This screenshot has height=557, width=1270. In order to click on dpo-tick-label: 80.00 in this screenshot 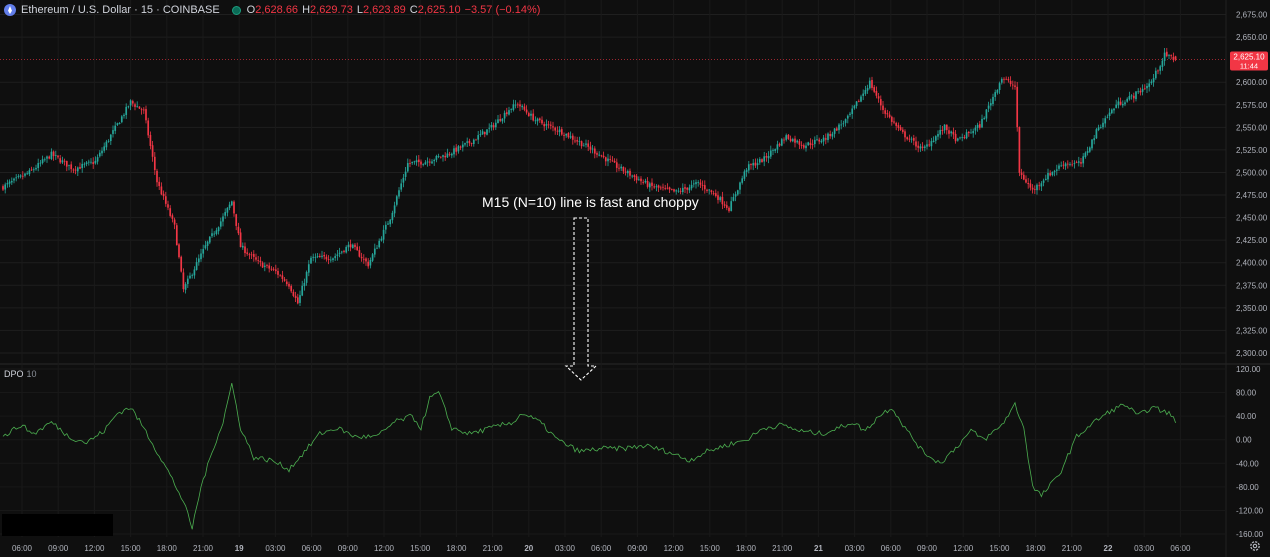, I will do `click(1246, 393)`.